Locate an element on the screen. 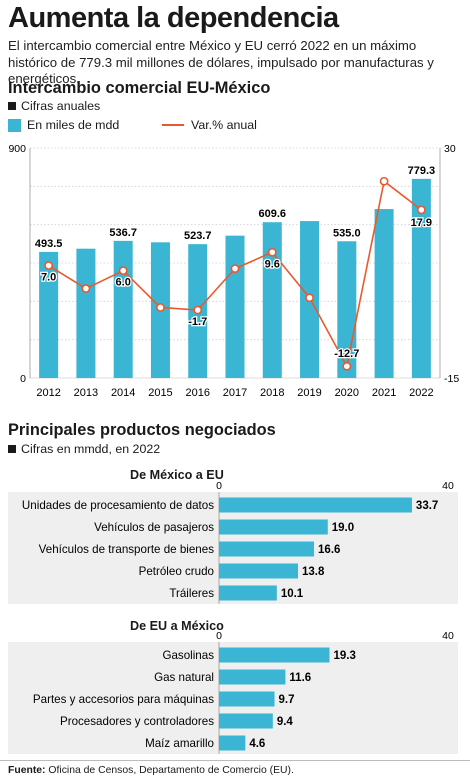 This screenshot has width=470, height=782. line-value-label: 6.0 is located at coordinates (123, 283).